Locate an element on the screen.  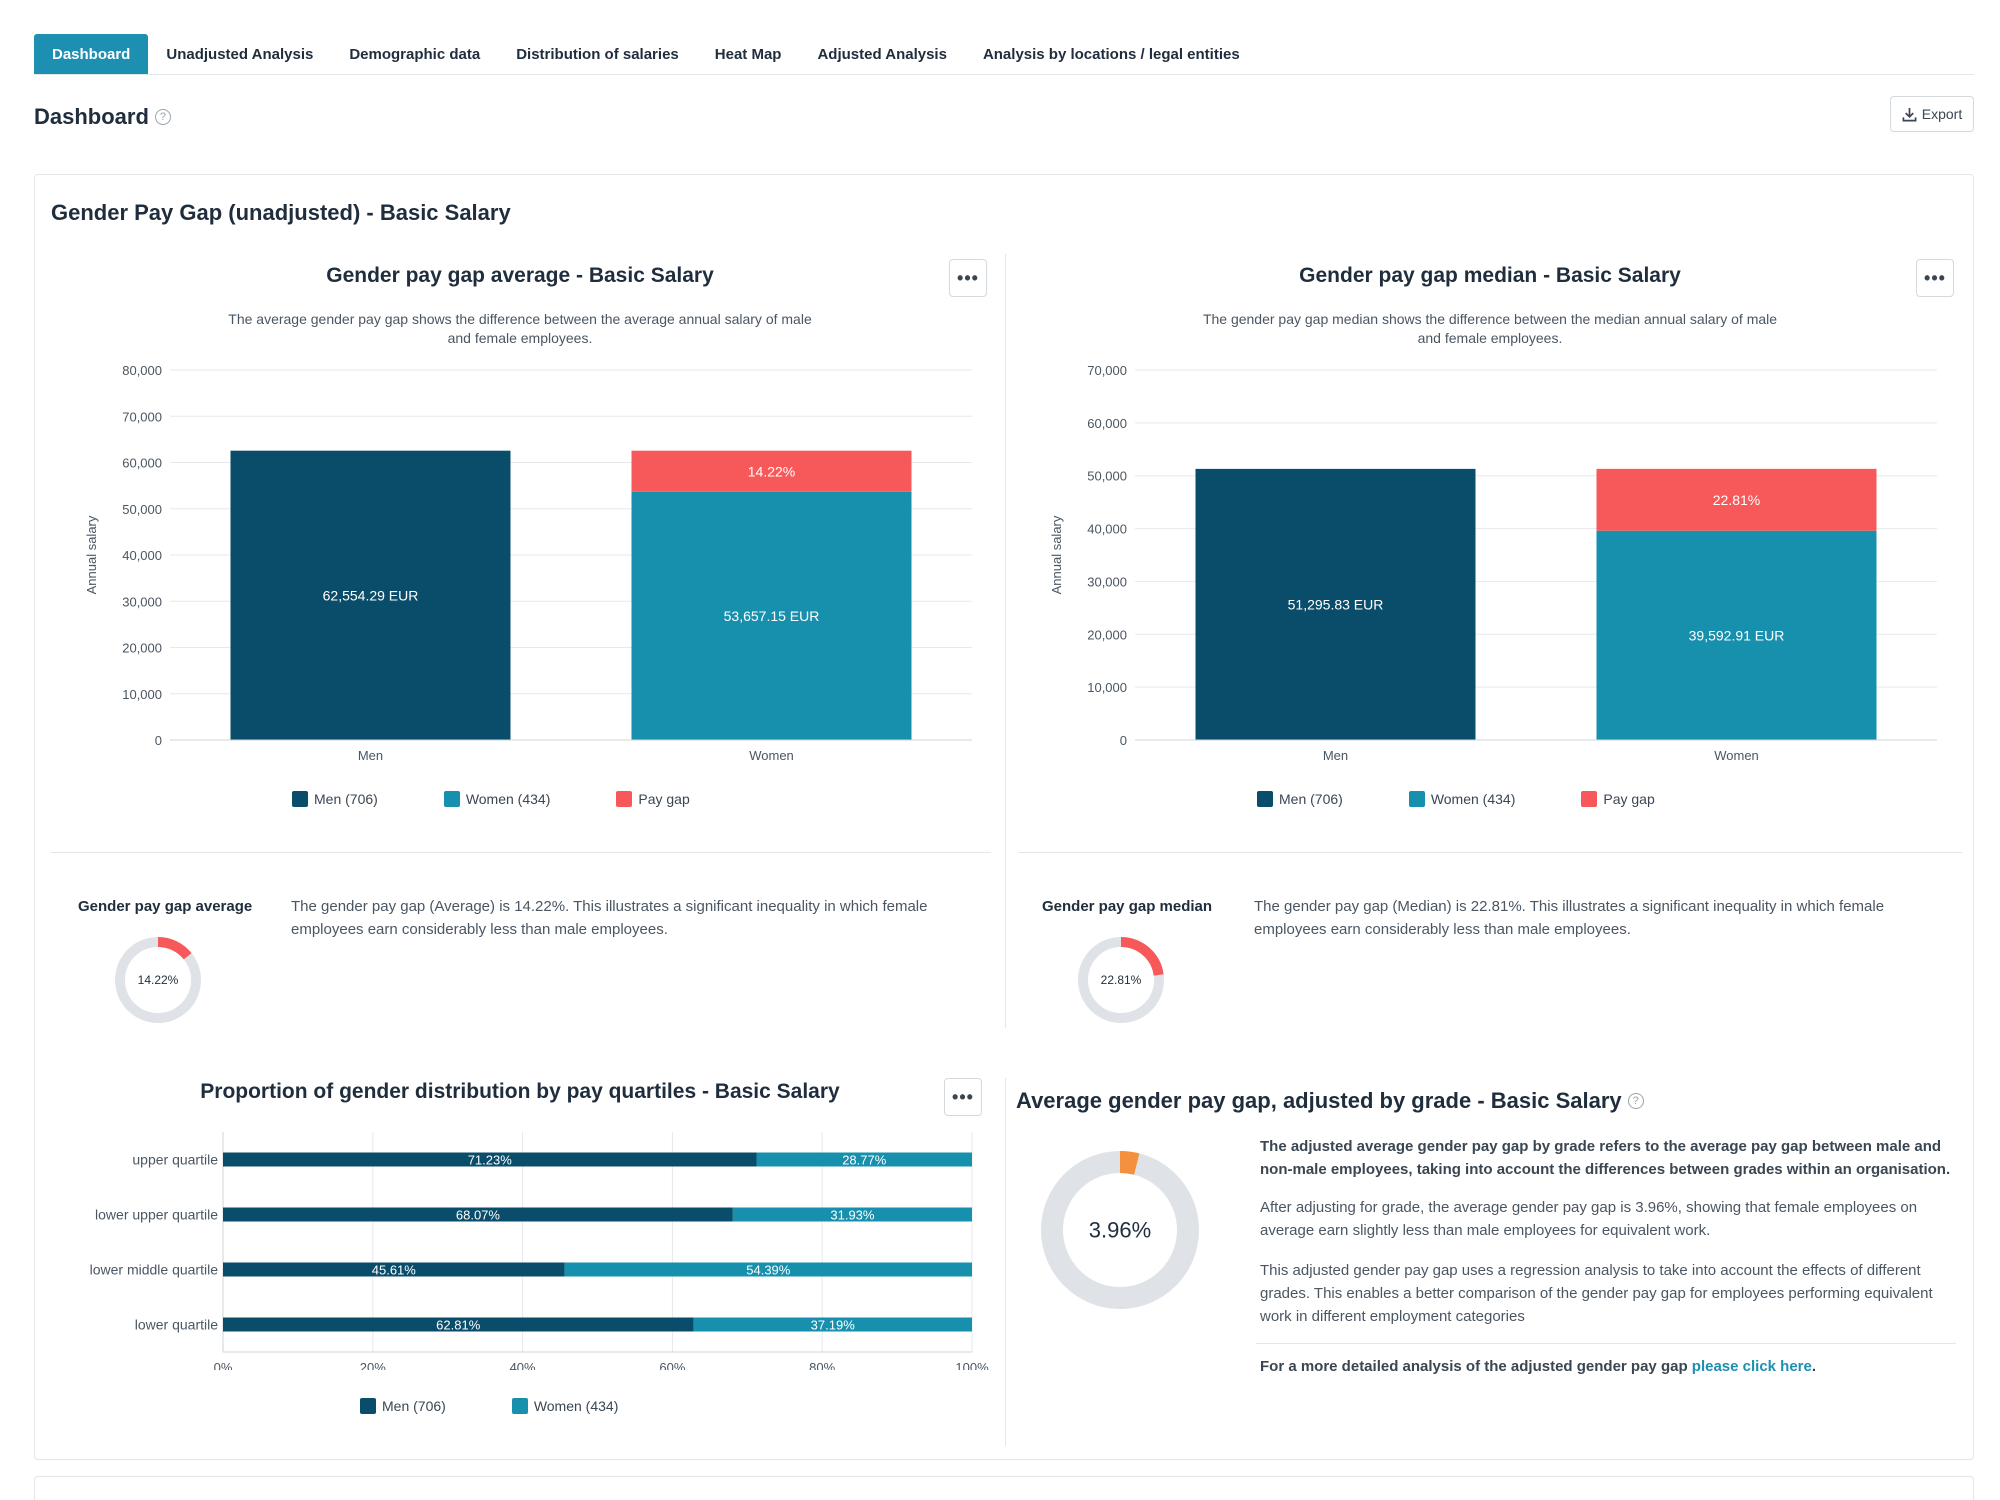
y-tick-label: 40,000 is located at coordinates (1107, 529).